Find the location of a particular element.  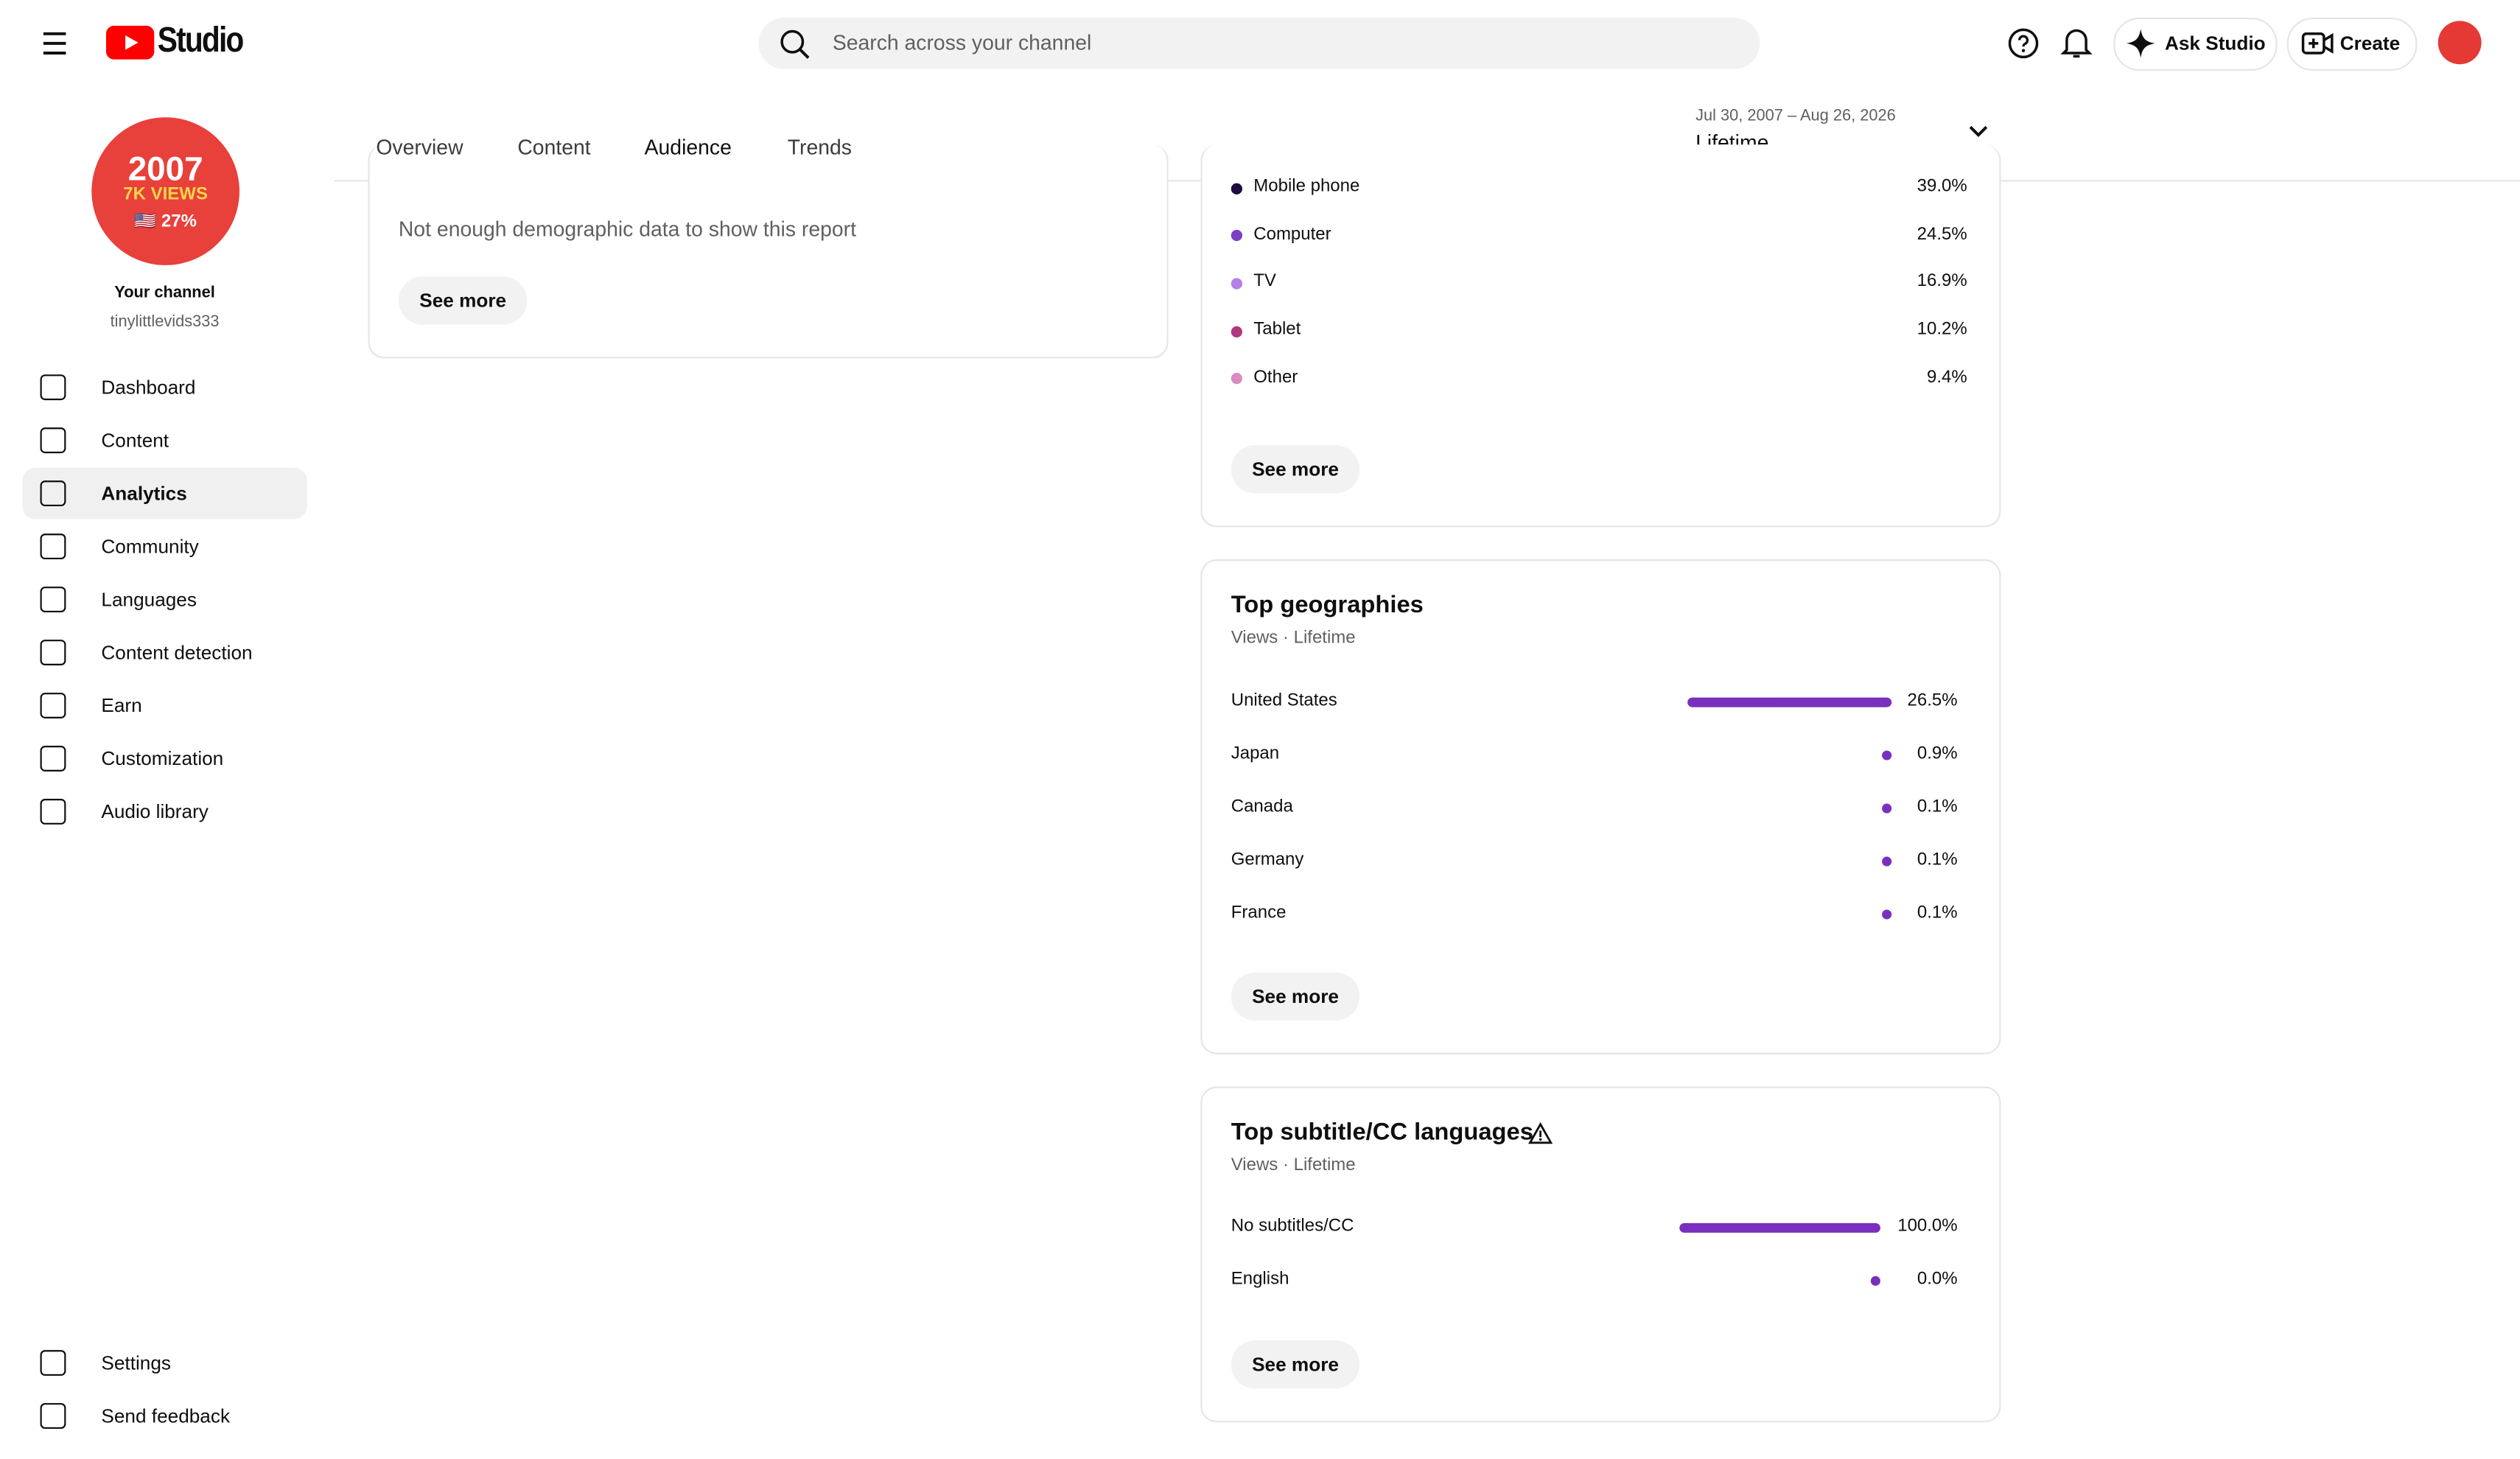

device-name: Computer is located at coordinates (1292, 234).